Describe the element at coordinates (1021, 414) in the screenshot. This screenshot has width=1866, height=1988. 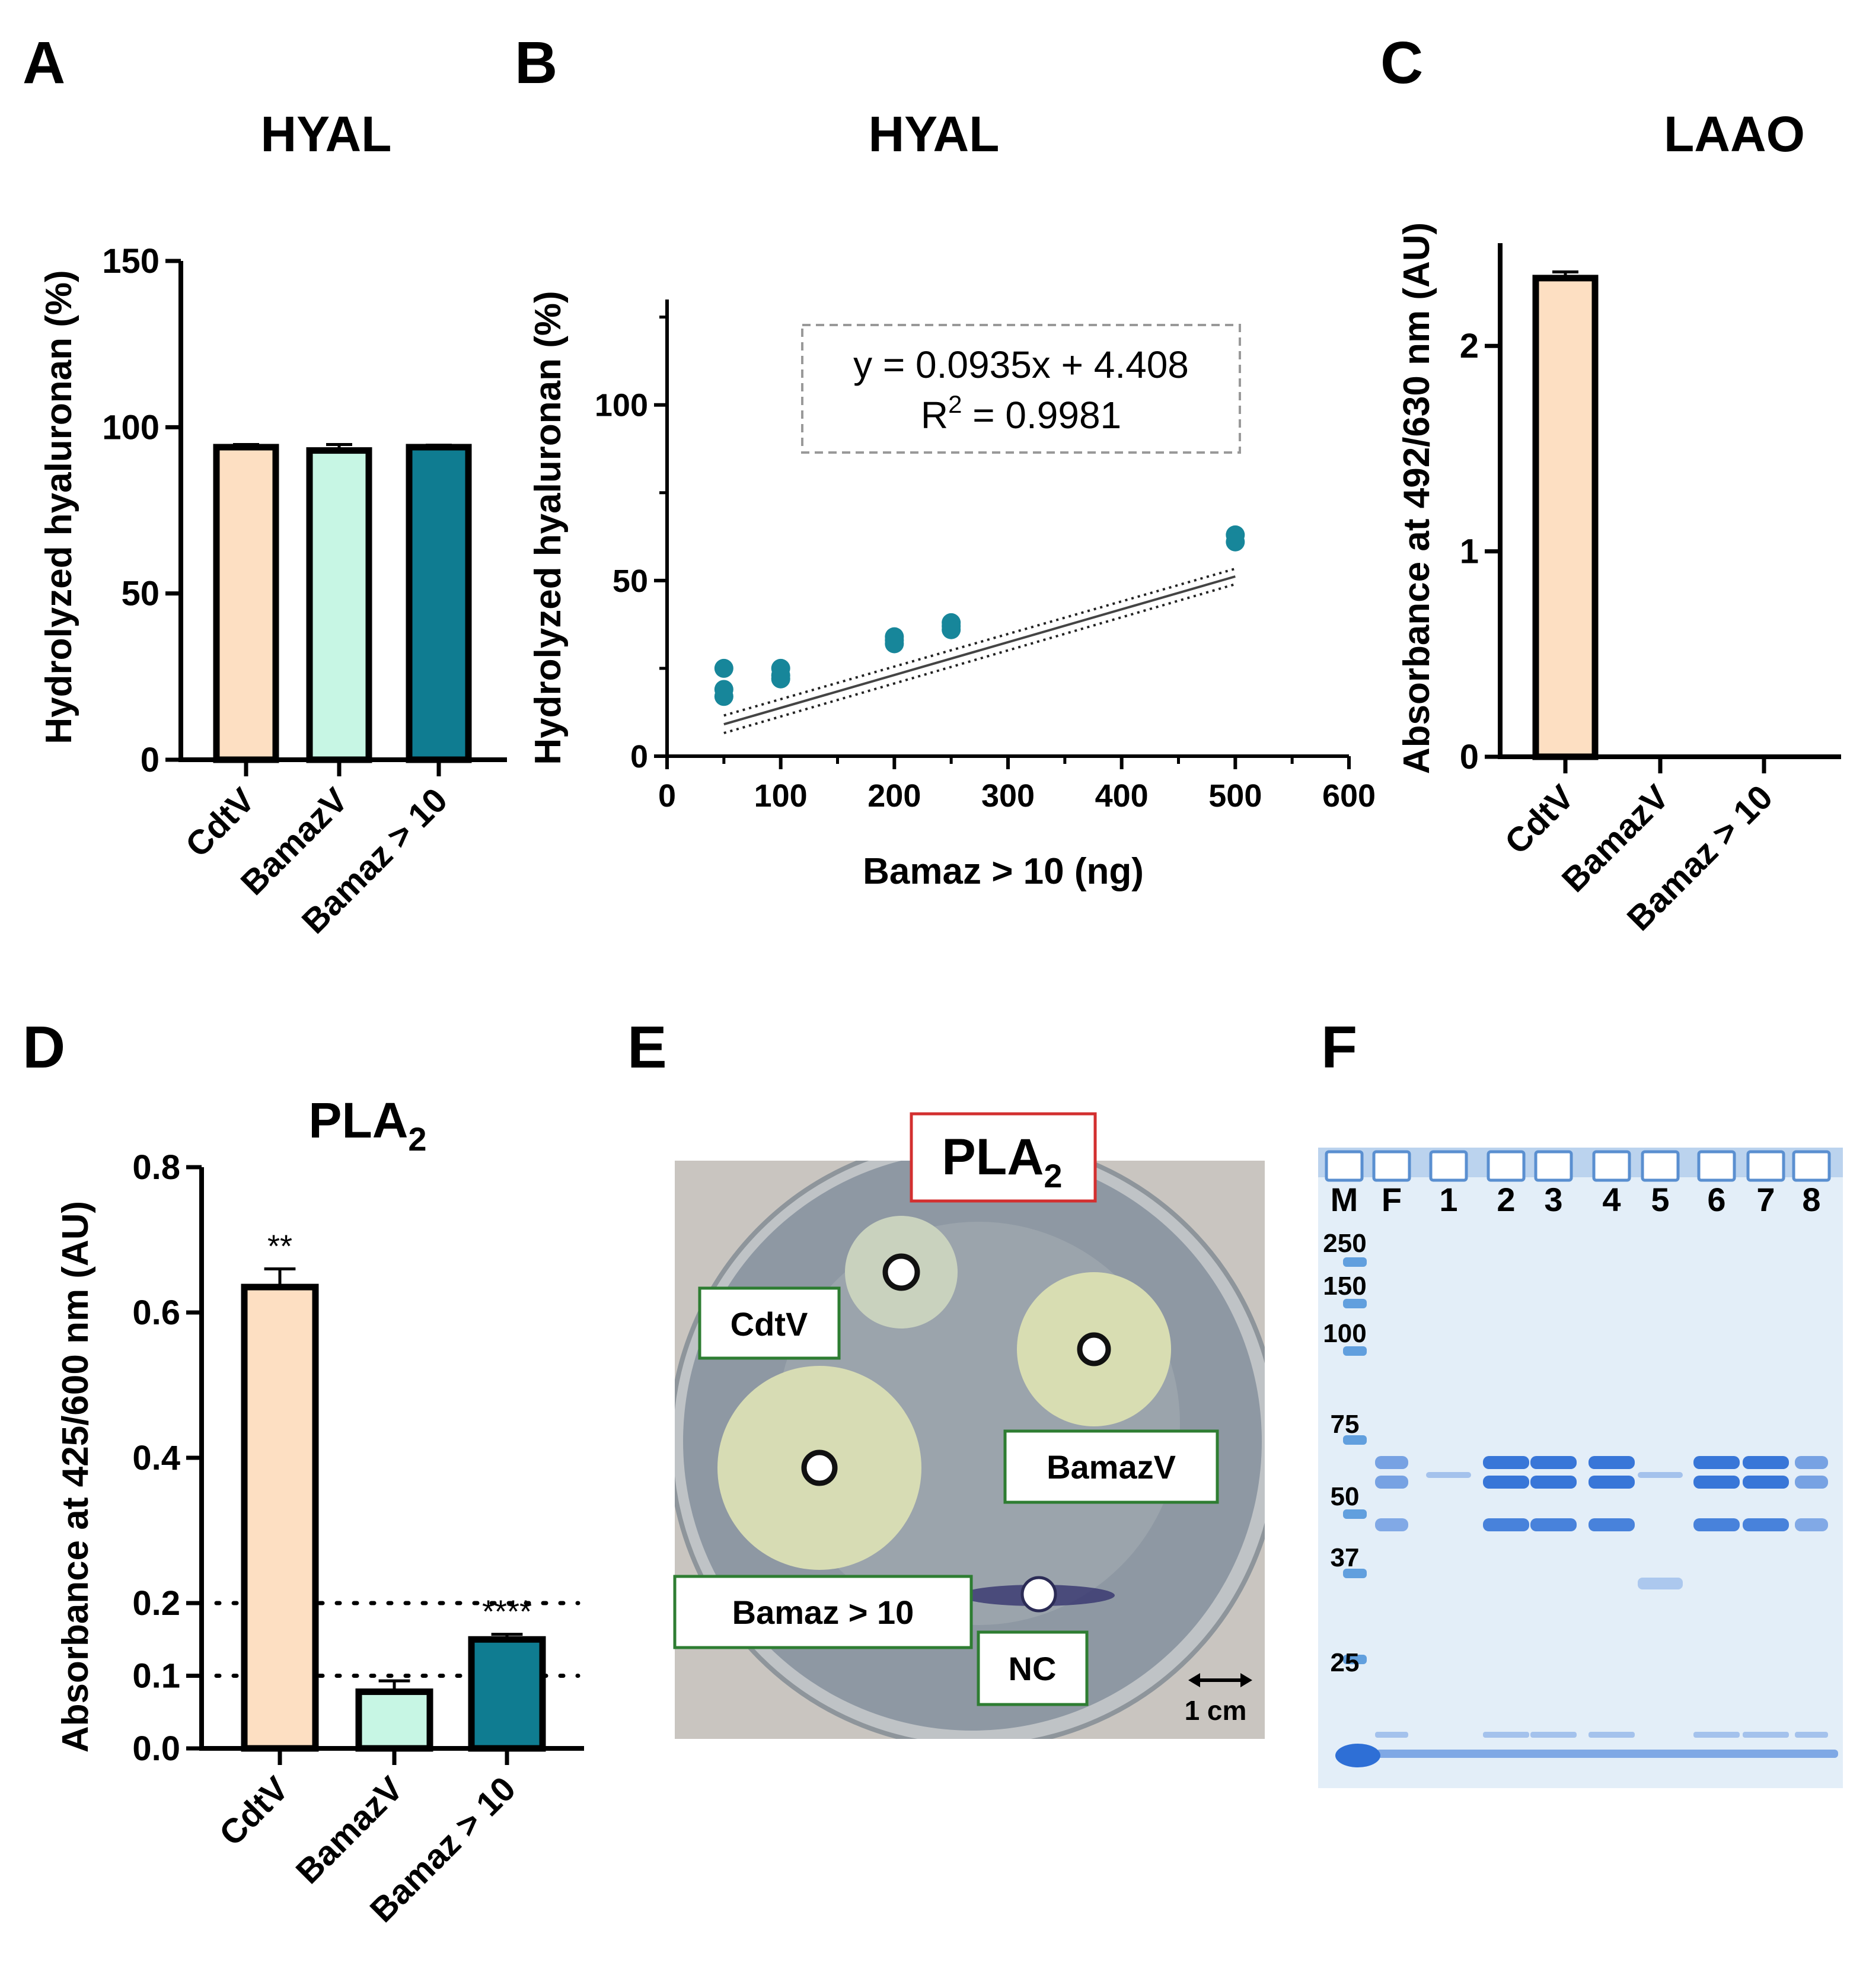
I see `panel-b-r-squared: R2 = 0.9981` at that location.